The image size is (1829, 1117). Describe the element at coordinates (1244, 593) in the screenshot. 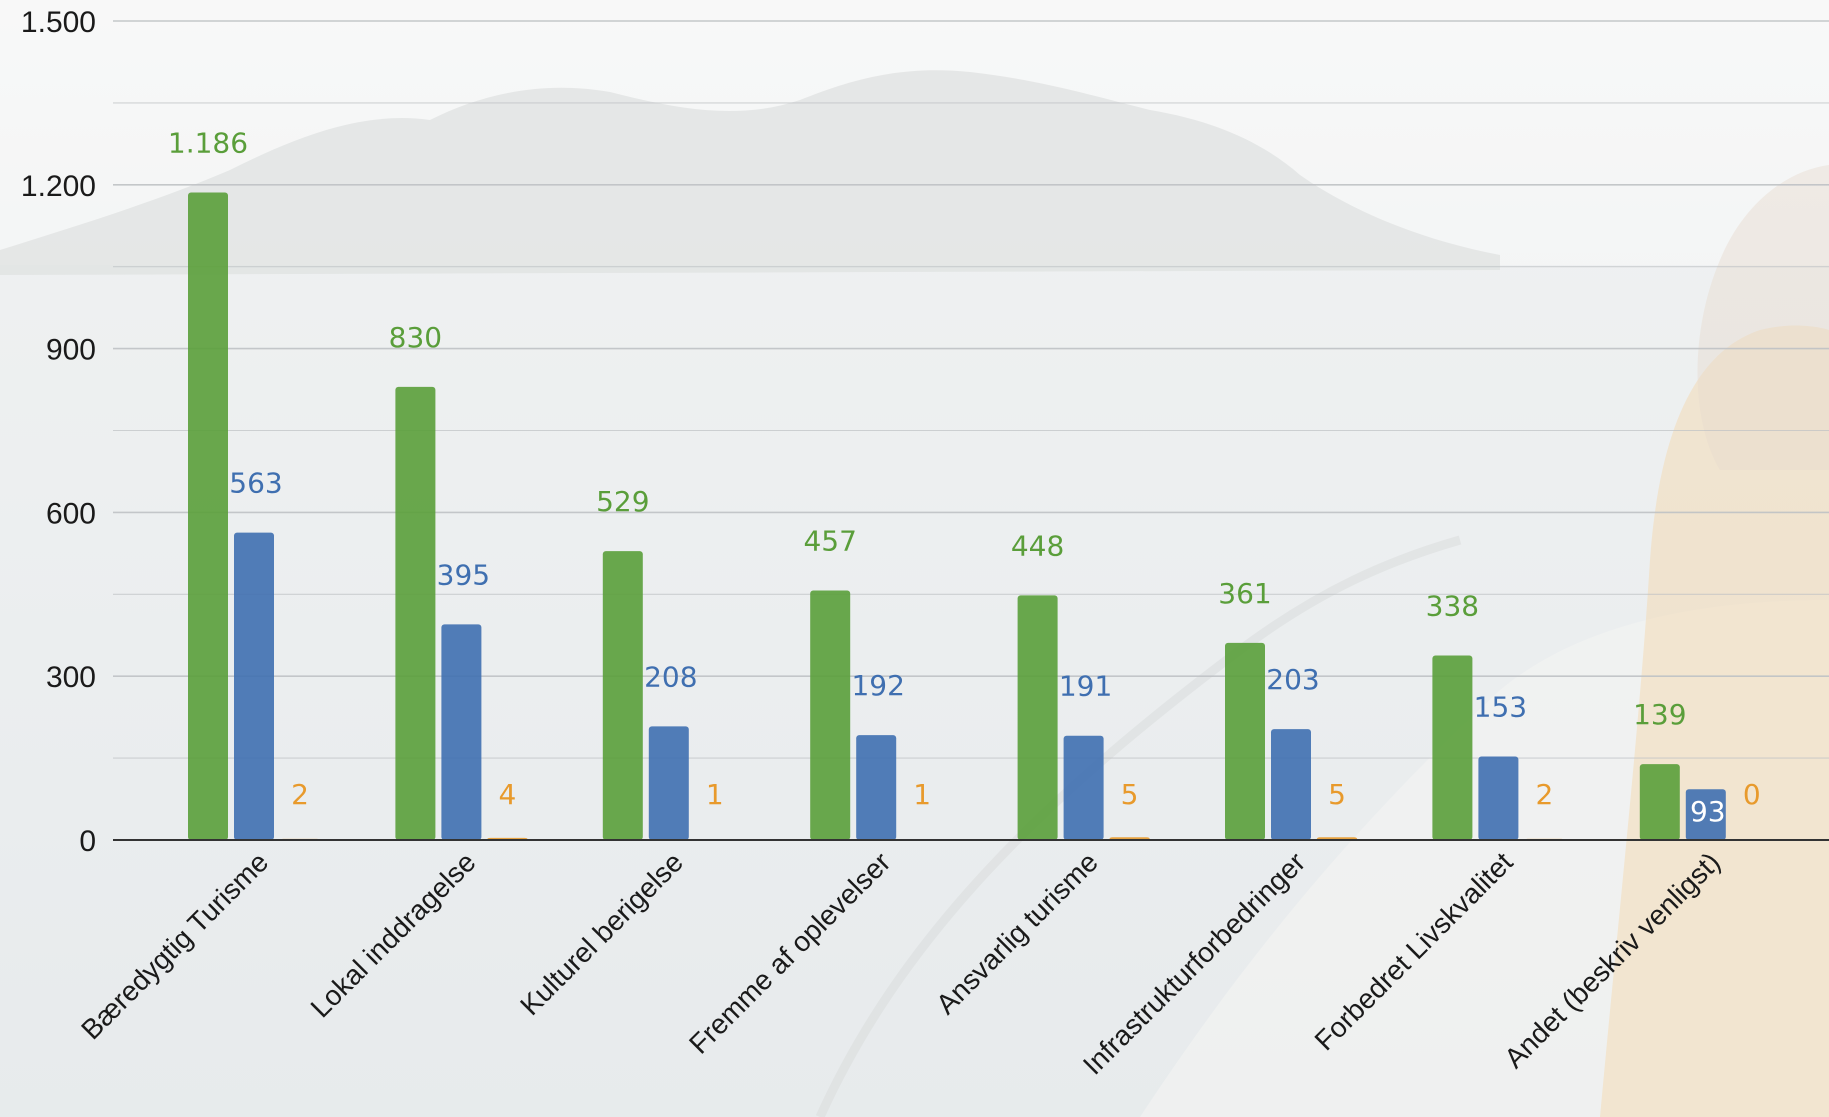

I see `data-label: 361` at that location.